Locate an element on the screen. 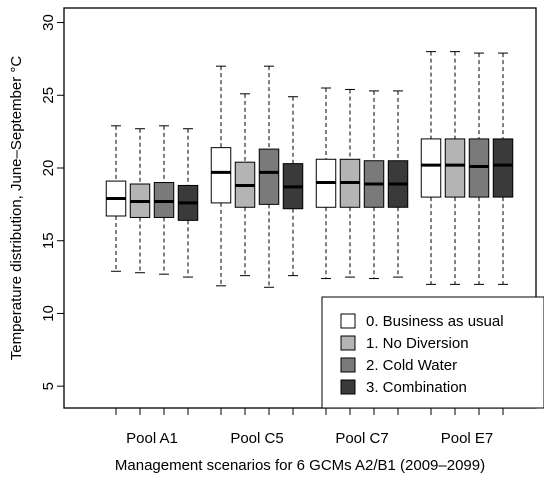 Image resolution: width=544 pixels, height=477 pixels. x-axis: Pool A1 Pool C5 Pool C7 Pool E7 is located at coordinates (309, 427).